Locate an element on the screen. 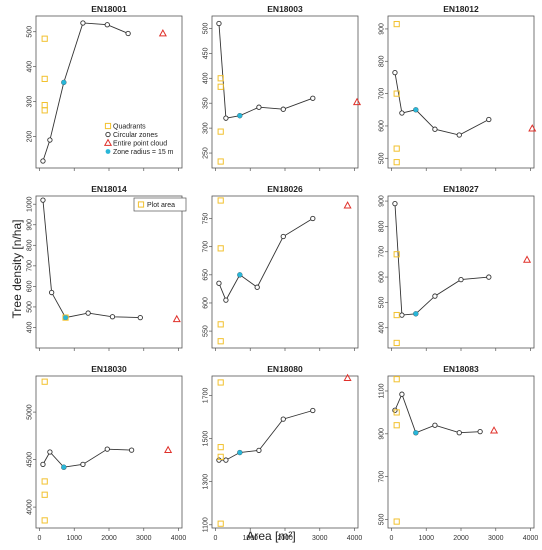 The image size is (542, 550). x-tick-label: 2000 is located at coordinates (109, 538).